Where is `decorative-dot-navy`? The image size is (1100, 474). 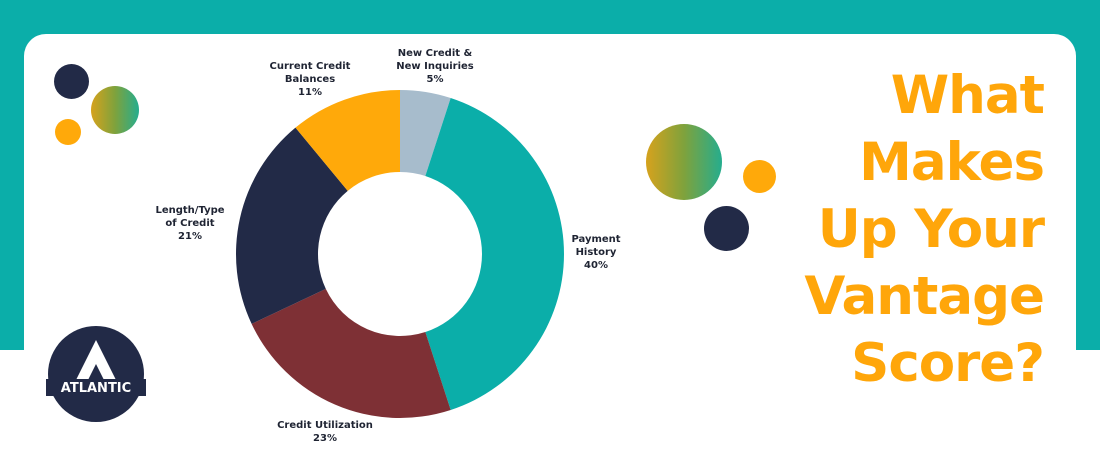 decorative-dot-navy is located at coordinates (71, 81).